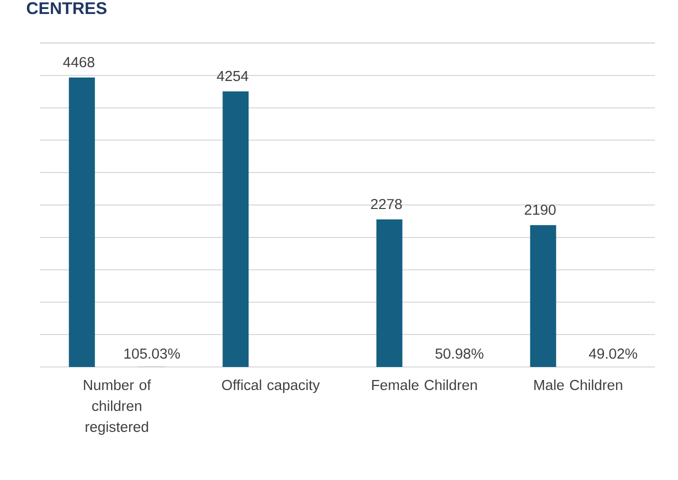  What do you see at coordinates (540, 209) in the screenshot?
I see `data-label: 2190` at bounding box center [540, 209].